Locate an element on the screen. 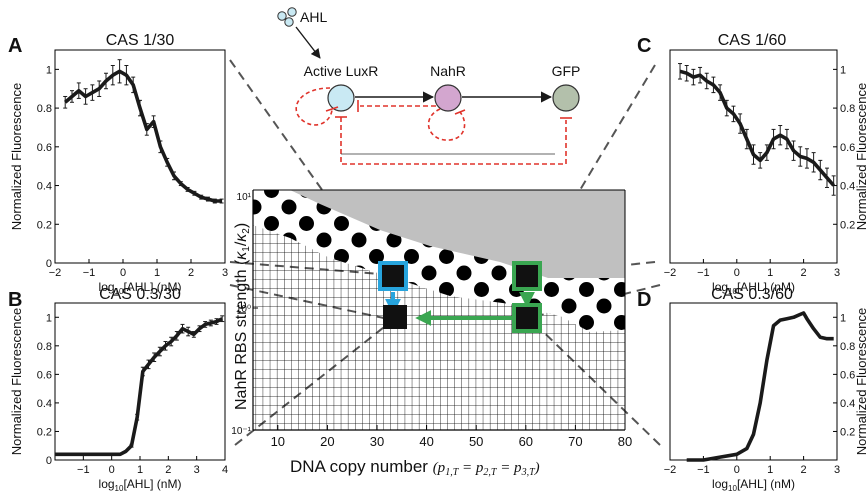 This screenshot has width=867, height=495. panel-c-title: CAS 1/60 is located at coordinates (752, 40).